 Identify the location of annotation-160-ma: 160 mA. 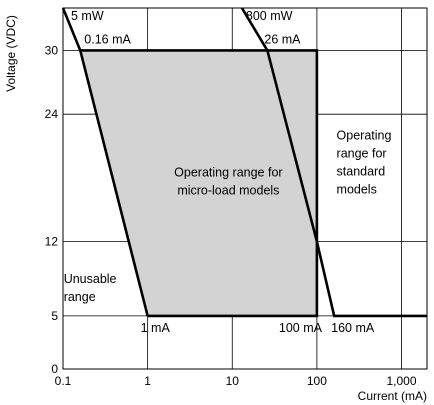
(353, 328).